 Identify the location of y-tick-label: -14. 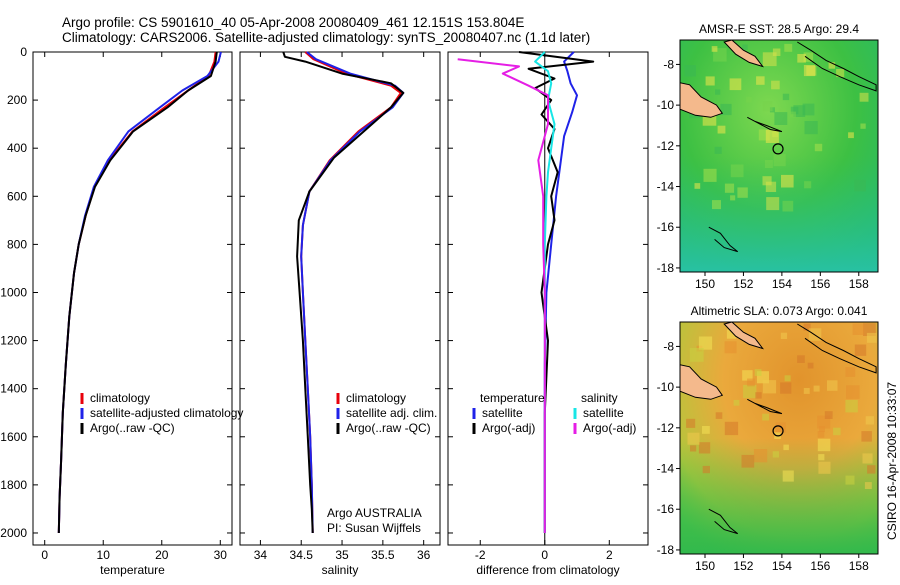
(666, 469).